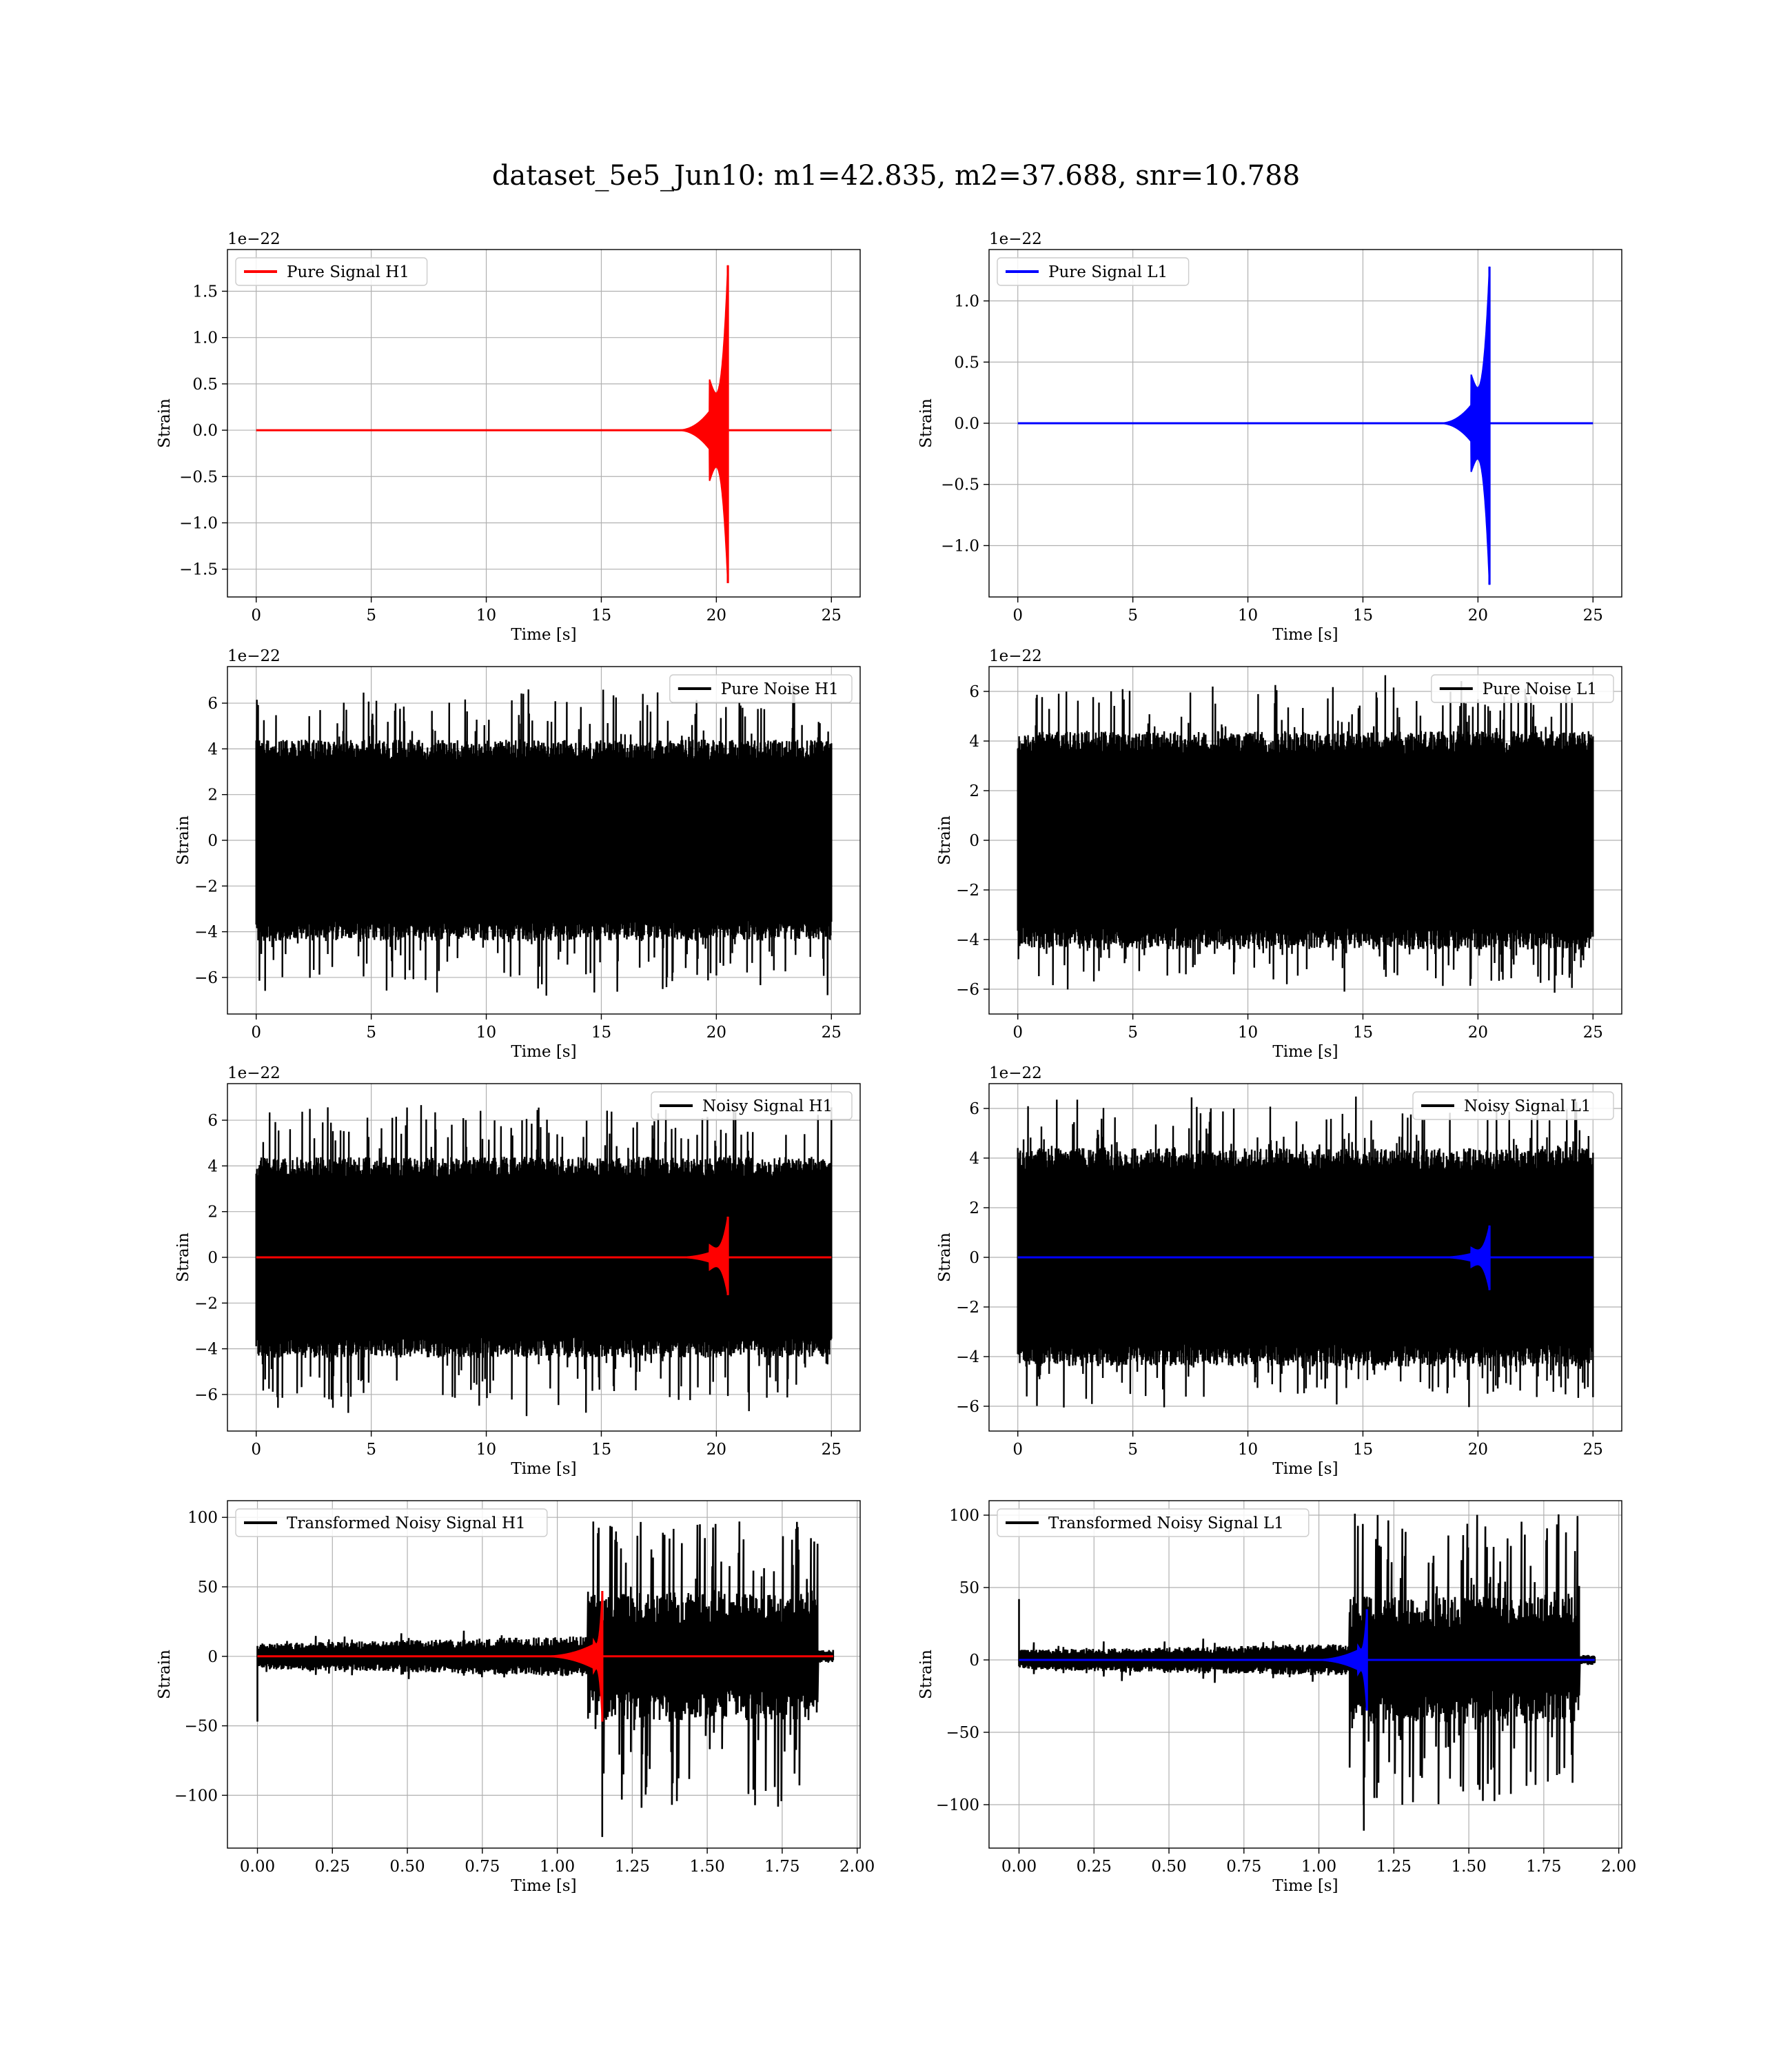 The image size is (1792, 2068). Describe the element at coordinates (966, 302) in the screenshot. I see `y-tick-label: 1.0` at that location.